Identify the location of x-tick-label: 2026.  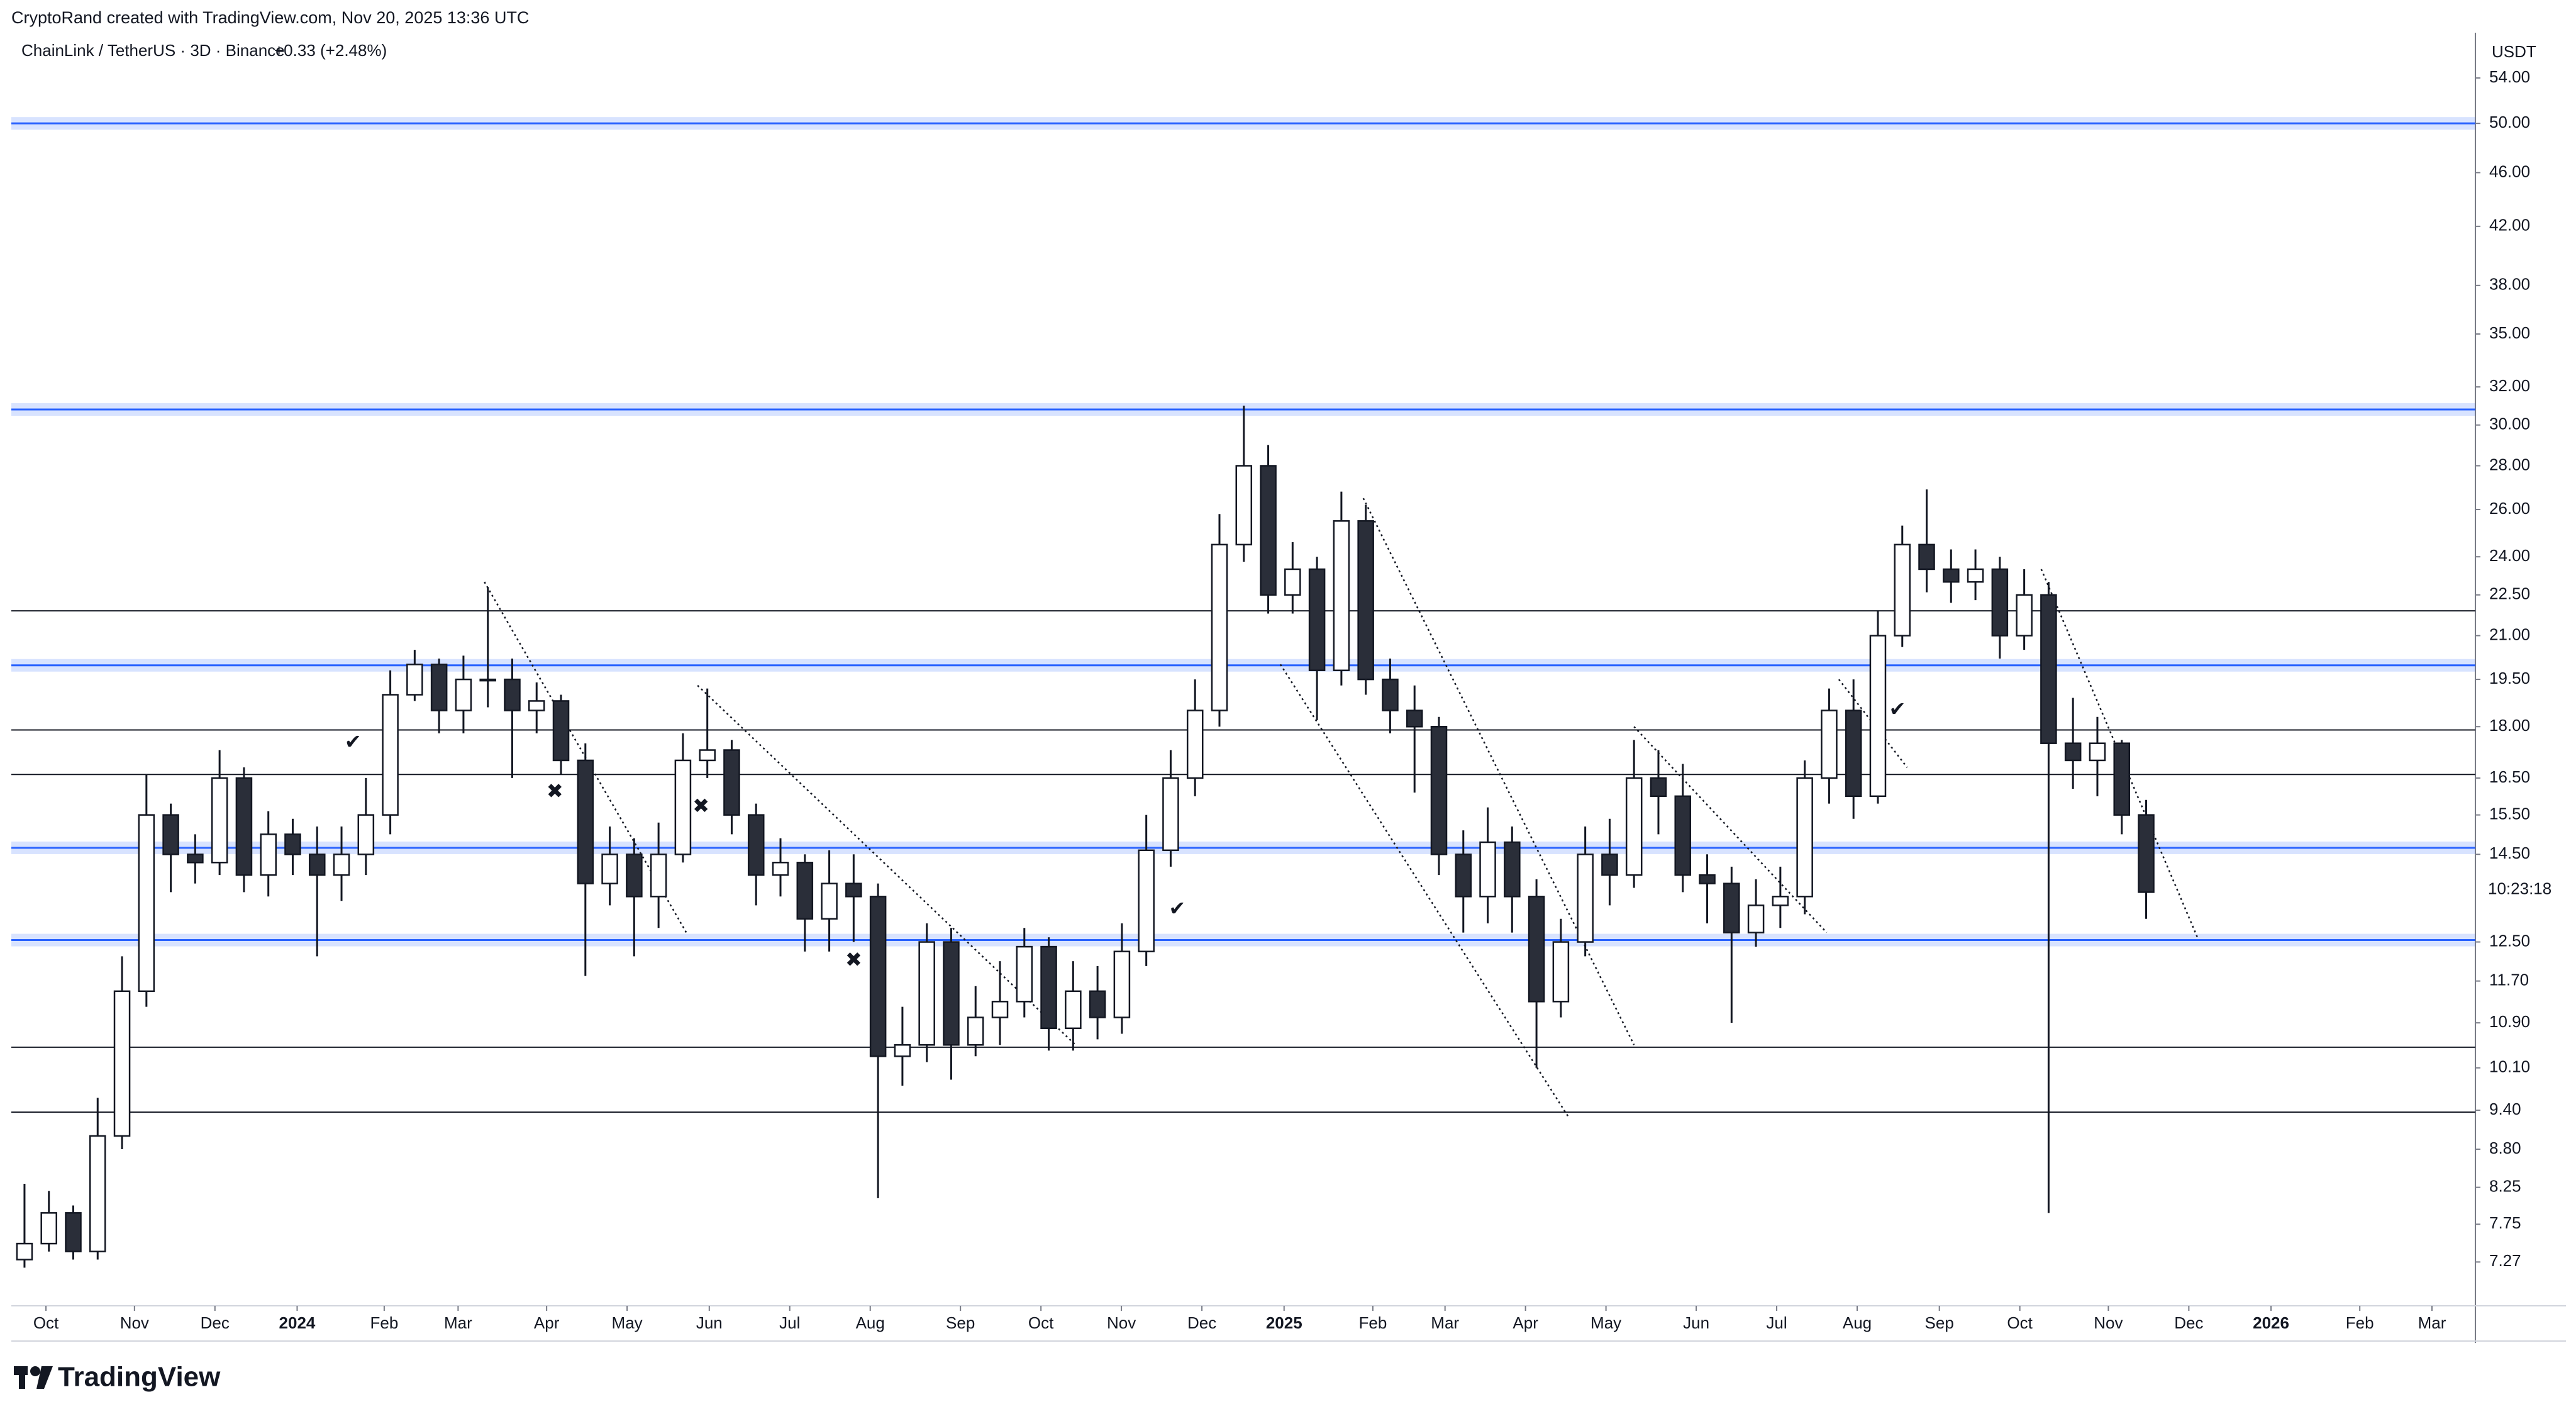
(2271, 1322).